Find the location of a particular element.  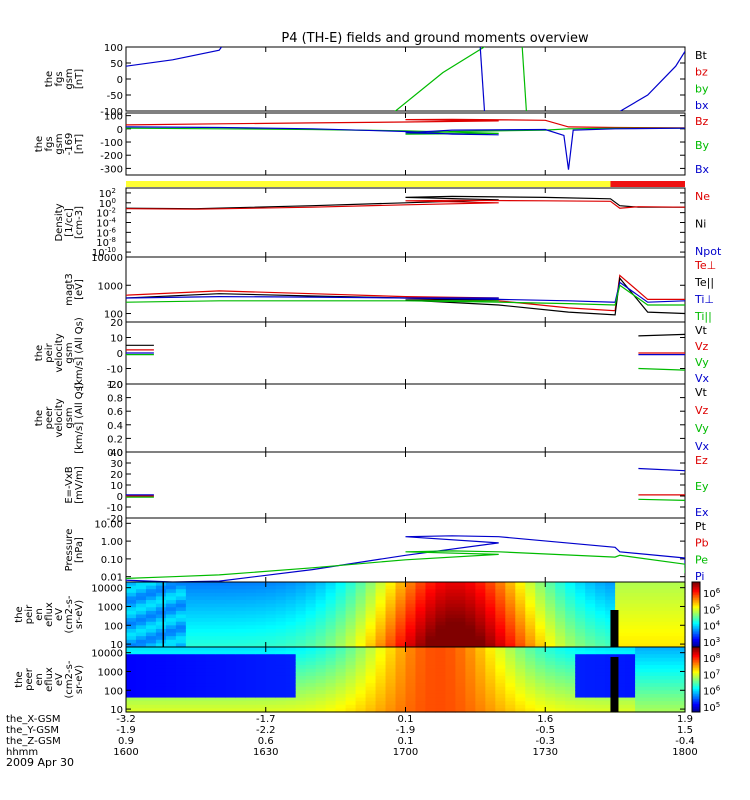

y-axis-label: [km/s] (All Qs) is located at coordinates (79, 418).